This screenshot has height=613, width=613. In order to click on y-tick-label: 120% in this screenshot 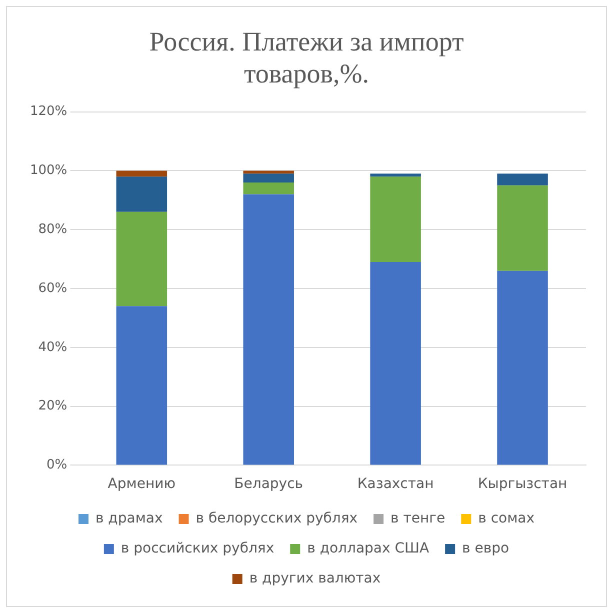, I will do `click(49, 112)`.